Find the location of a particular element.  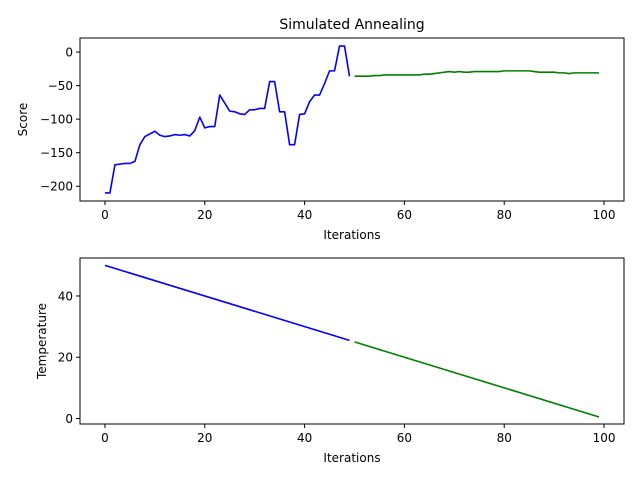

score-x-tick-label: 20 is located at coordinates (204, 215).